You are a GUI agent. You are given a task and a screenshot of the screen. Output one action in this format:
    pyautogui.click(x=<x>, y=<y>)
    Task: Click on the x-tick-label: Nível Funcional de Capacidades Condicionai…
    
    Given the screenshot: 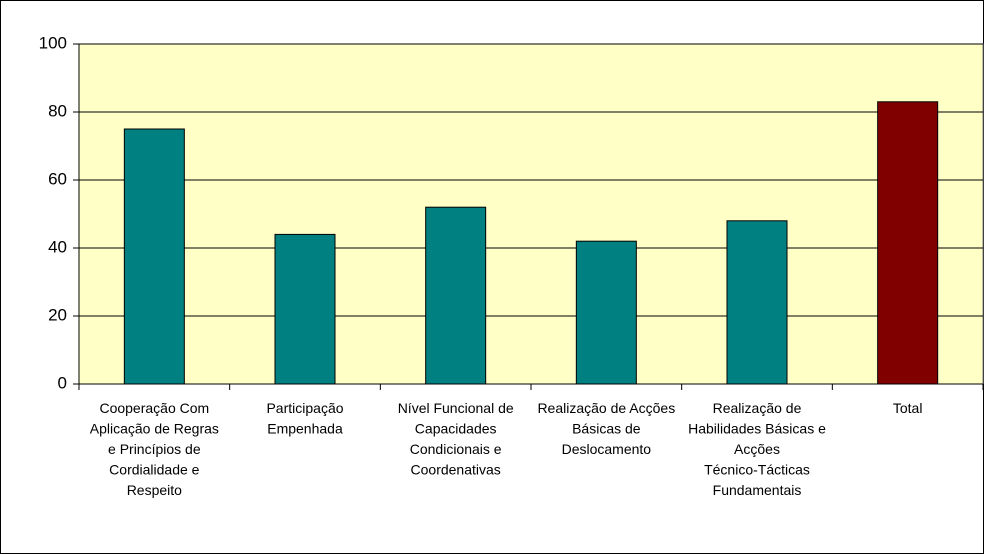 What is the action you would take?
    pyautogui.click(x=456, y=439)
    